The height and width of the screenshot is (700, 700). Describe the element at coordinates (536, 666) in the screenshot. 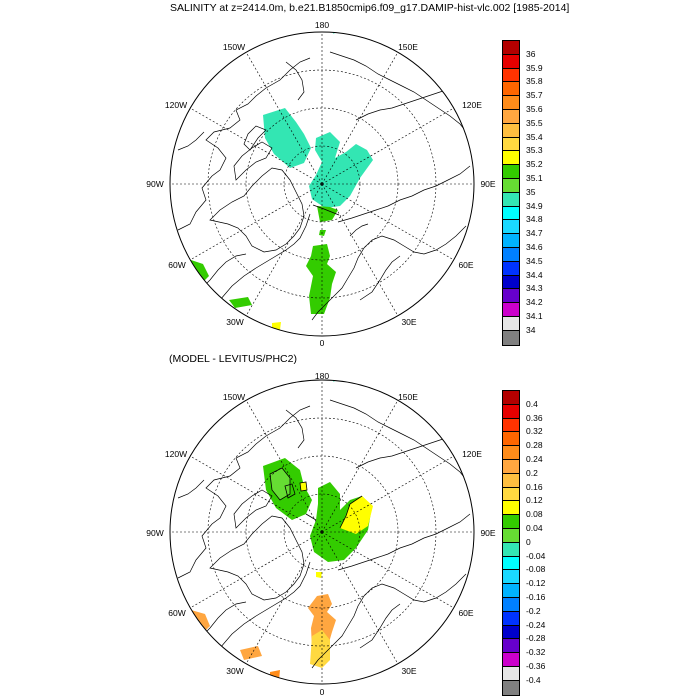

I see `colorbar-tick-label: -0.36` at that location.